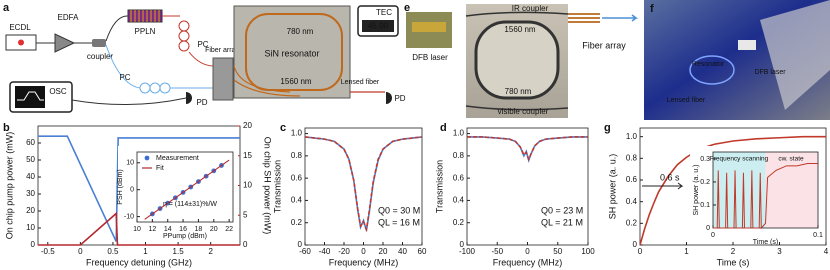  Describe the element at coordinates (818, 235) in the screenshot. I see `x-tick-label: 0.1` at that location.